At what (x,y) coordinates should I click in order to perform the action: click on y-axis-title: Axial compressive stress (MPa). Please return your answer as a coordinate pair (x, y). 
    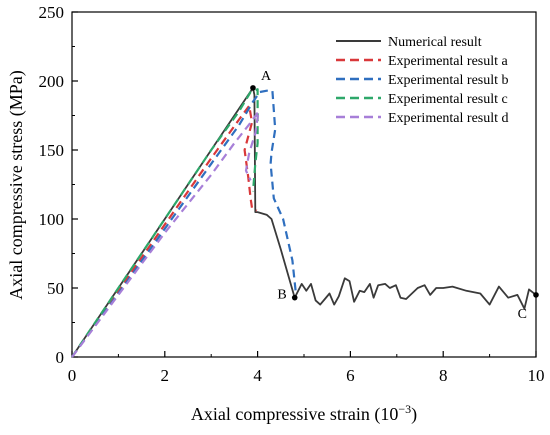
    Looking at the image, I should click on (16, 184).